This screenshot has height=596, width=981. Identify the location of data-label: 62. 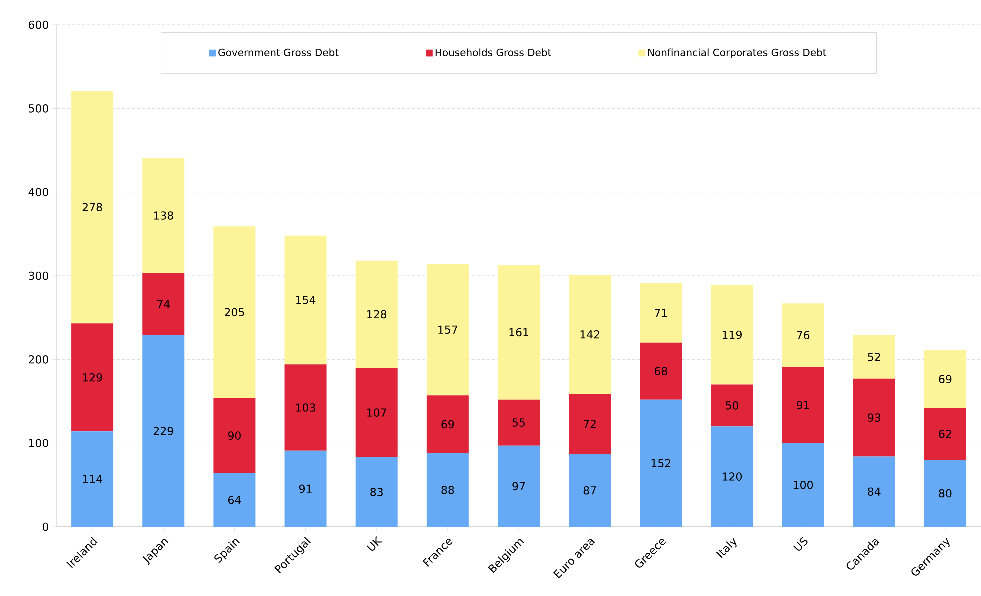
(945, 434).